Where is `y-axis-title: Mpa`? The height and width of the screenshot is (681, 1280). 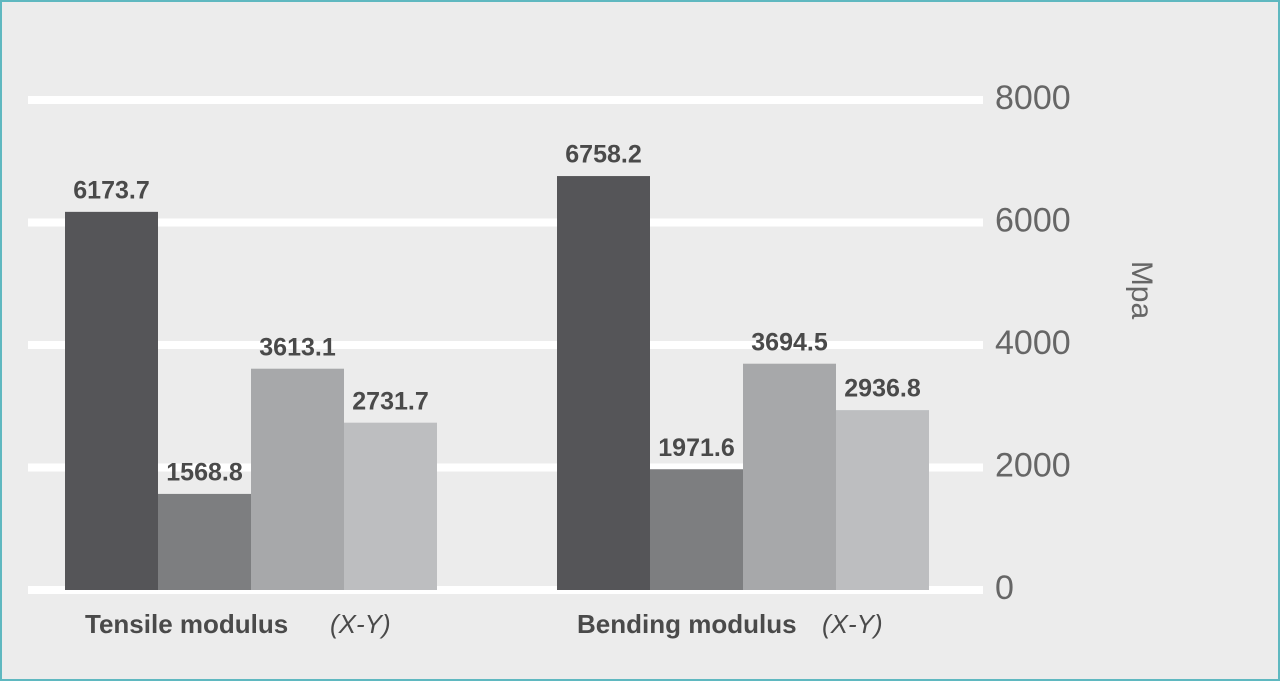
y-axis-title: Mpa is located at coordinates (1141, 290).